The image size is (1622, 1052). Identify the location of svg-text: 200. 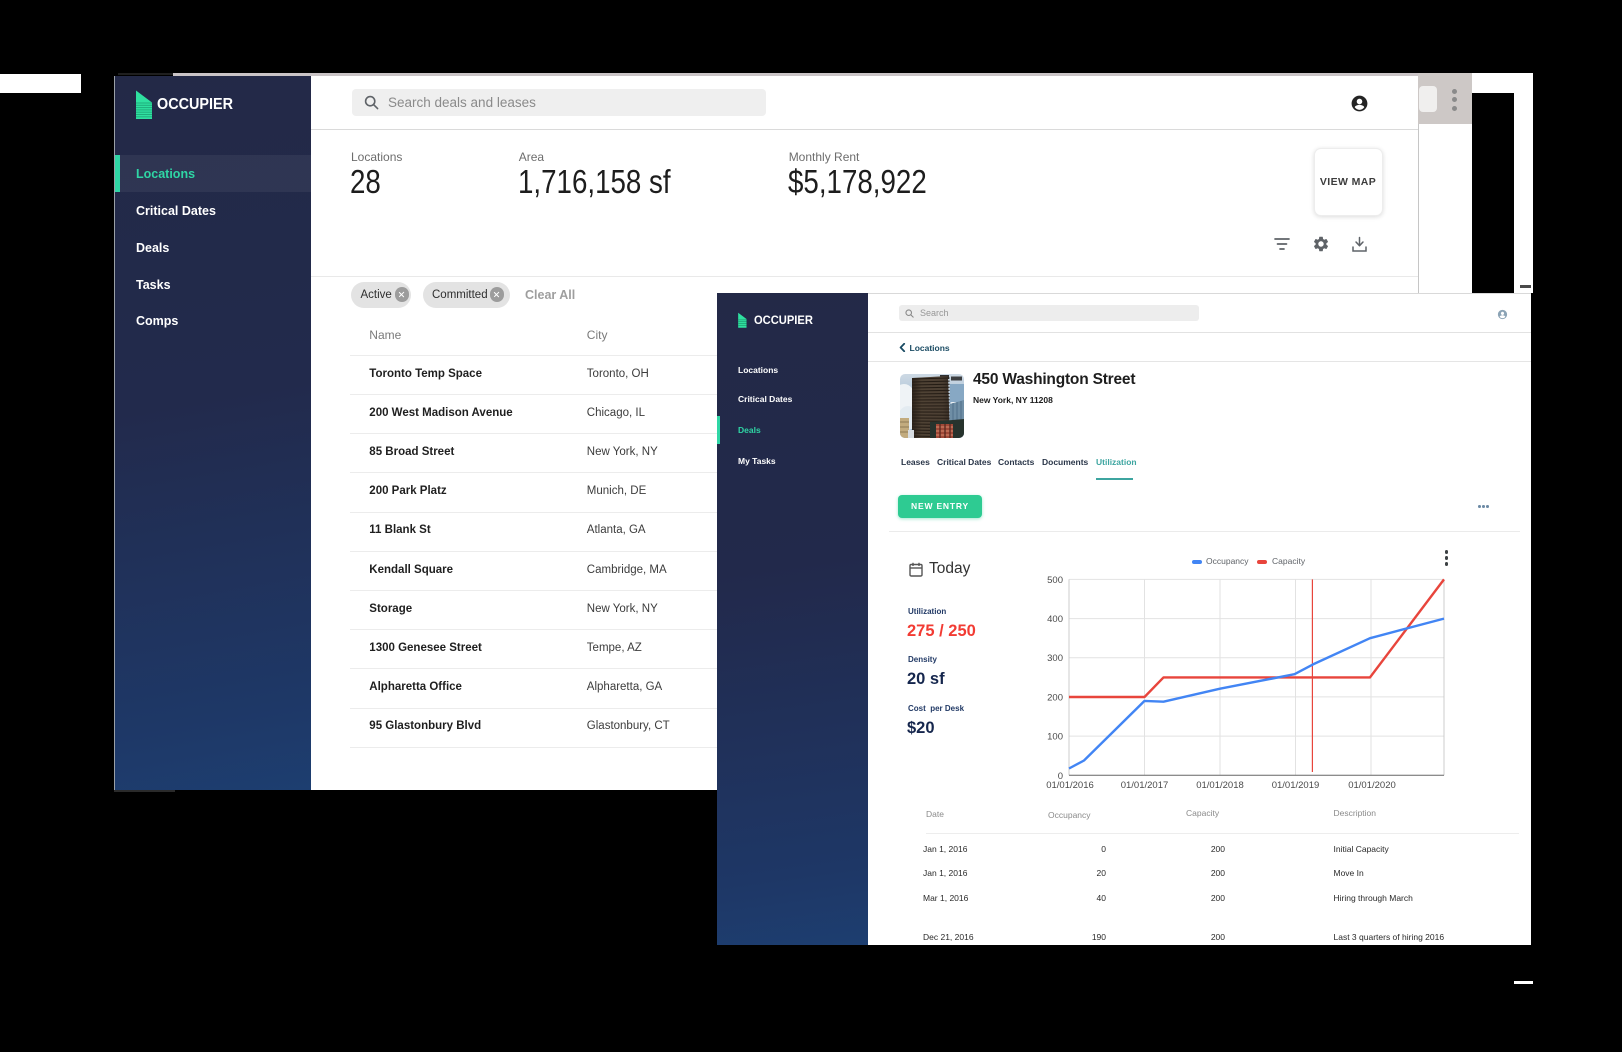
(1055, 697).